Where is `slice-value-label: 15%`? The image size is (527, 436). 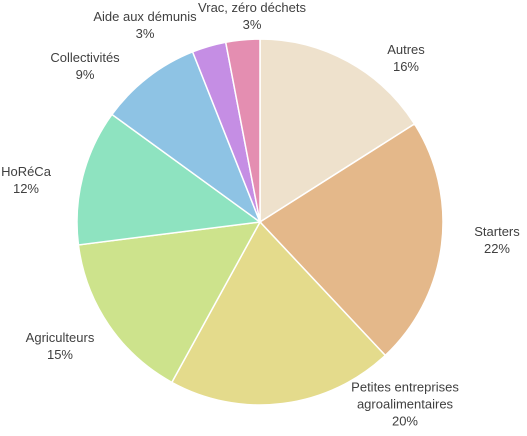
slice-value-label: 15% is located at coordinates (60, 354).